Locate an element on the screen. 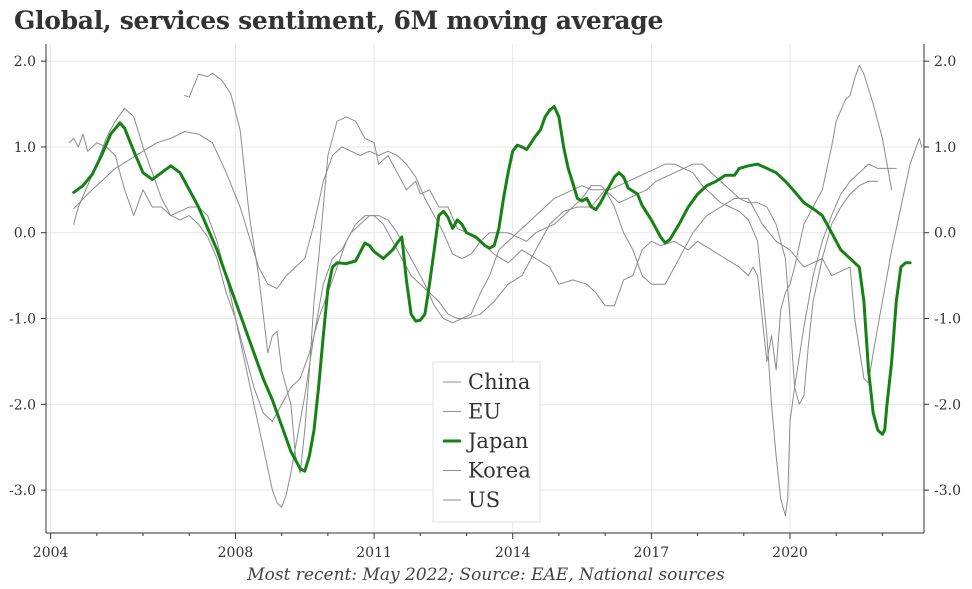 This screenshot has width=972, height=589. legend-label-korea: Korea is located at coordinates (499, 471).